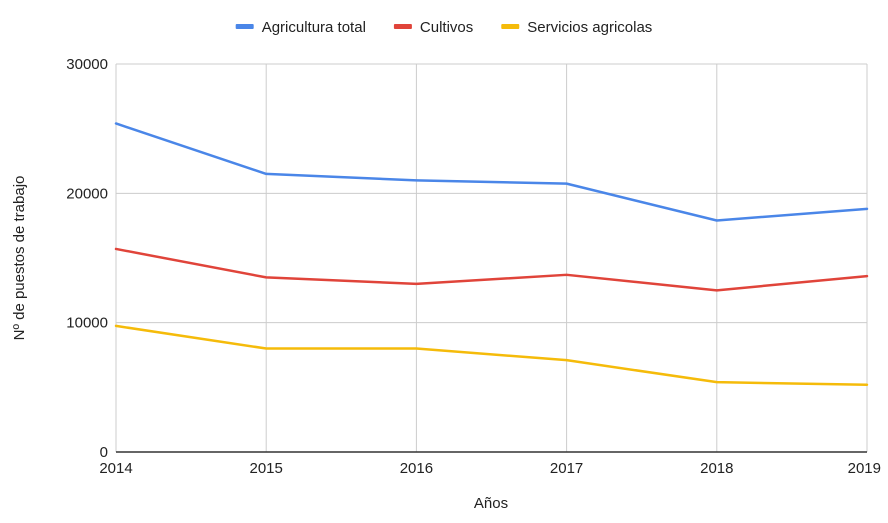  I want to click on x-tick-label: 2017, so click(566, 468).